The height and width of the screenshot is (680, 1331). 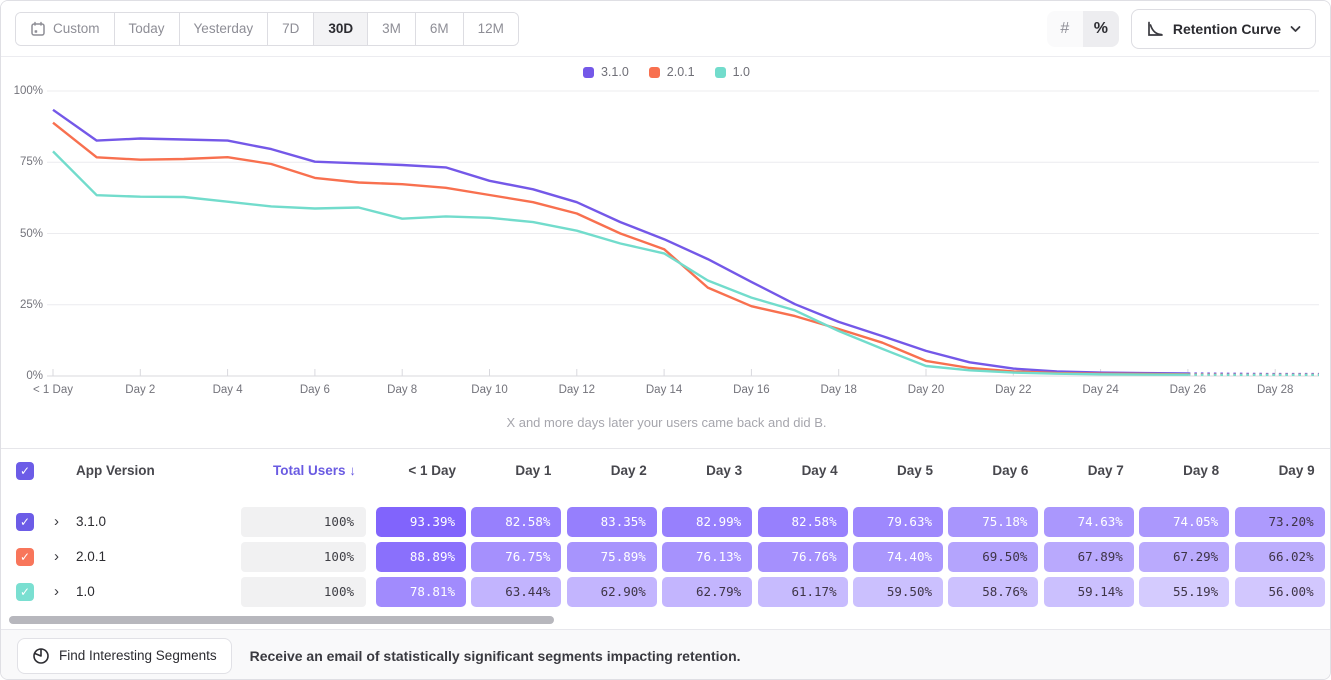 I want to click on retention-cell: 76.75%, so click(x=516, y=557).